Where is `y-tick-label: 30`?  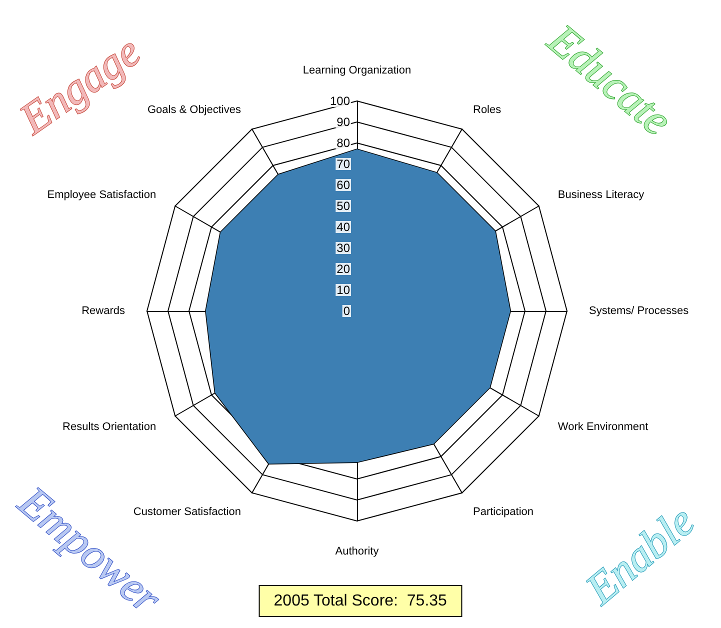 y-tick-label: 30 is located at coordinates (343, 248).